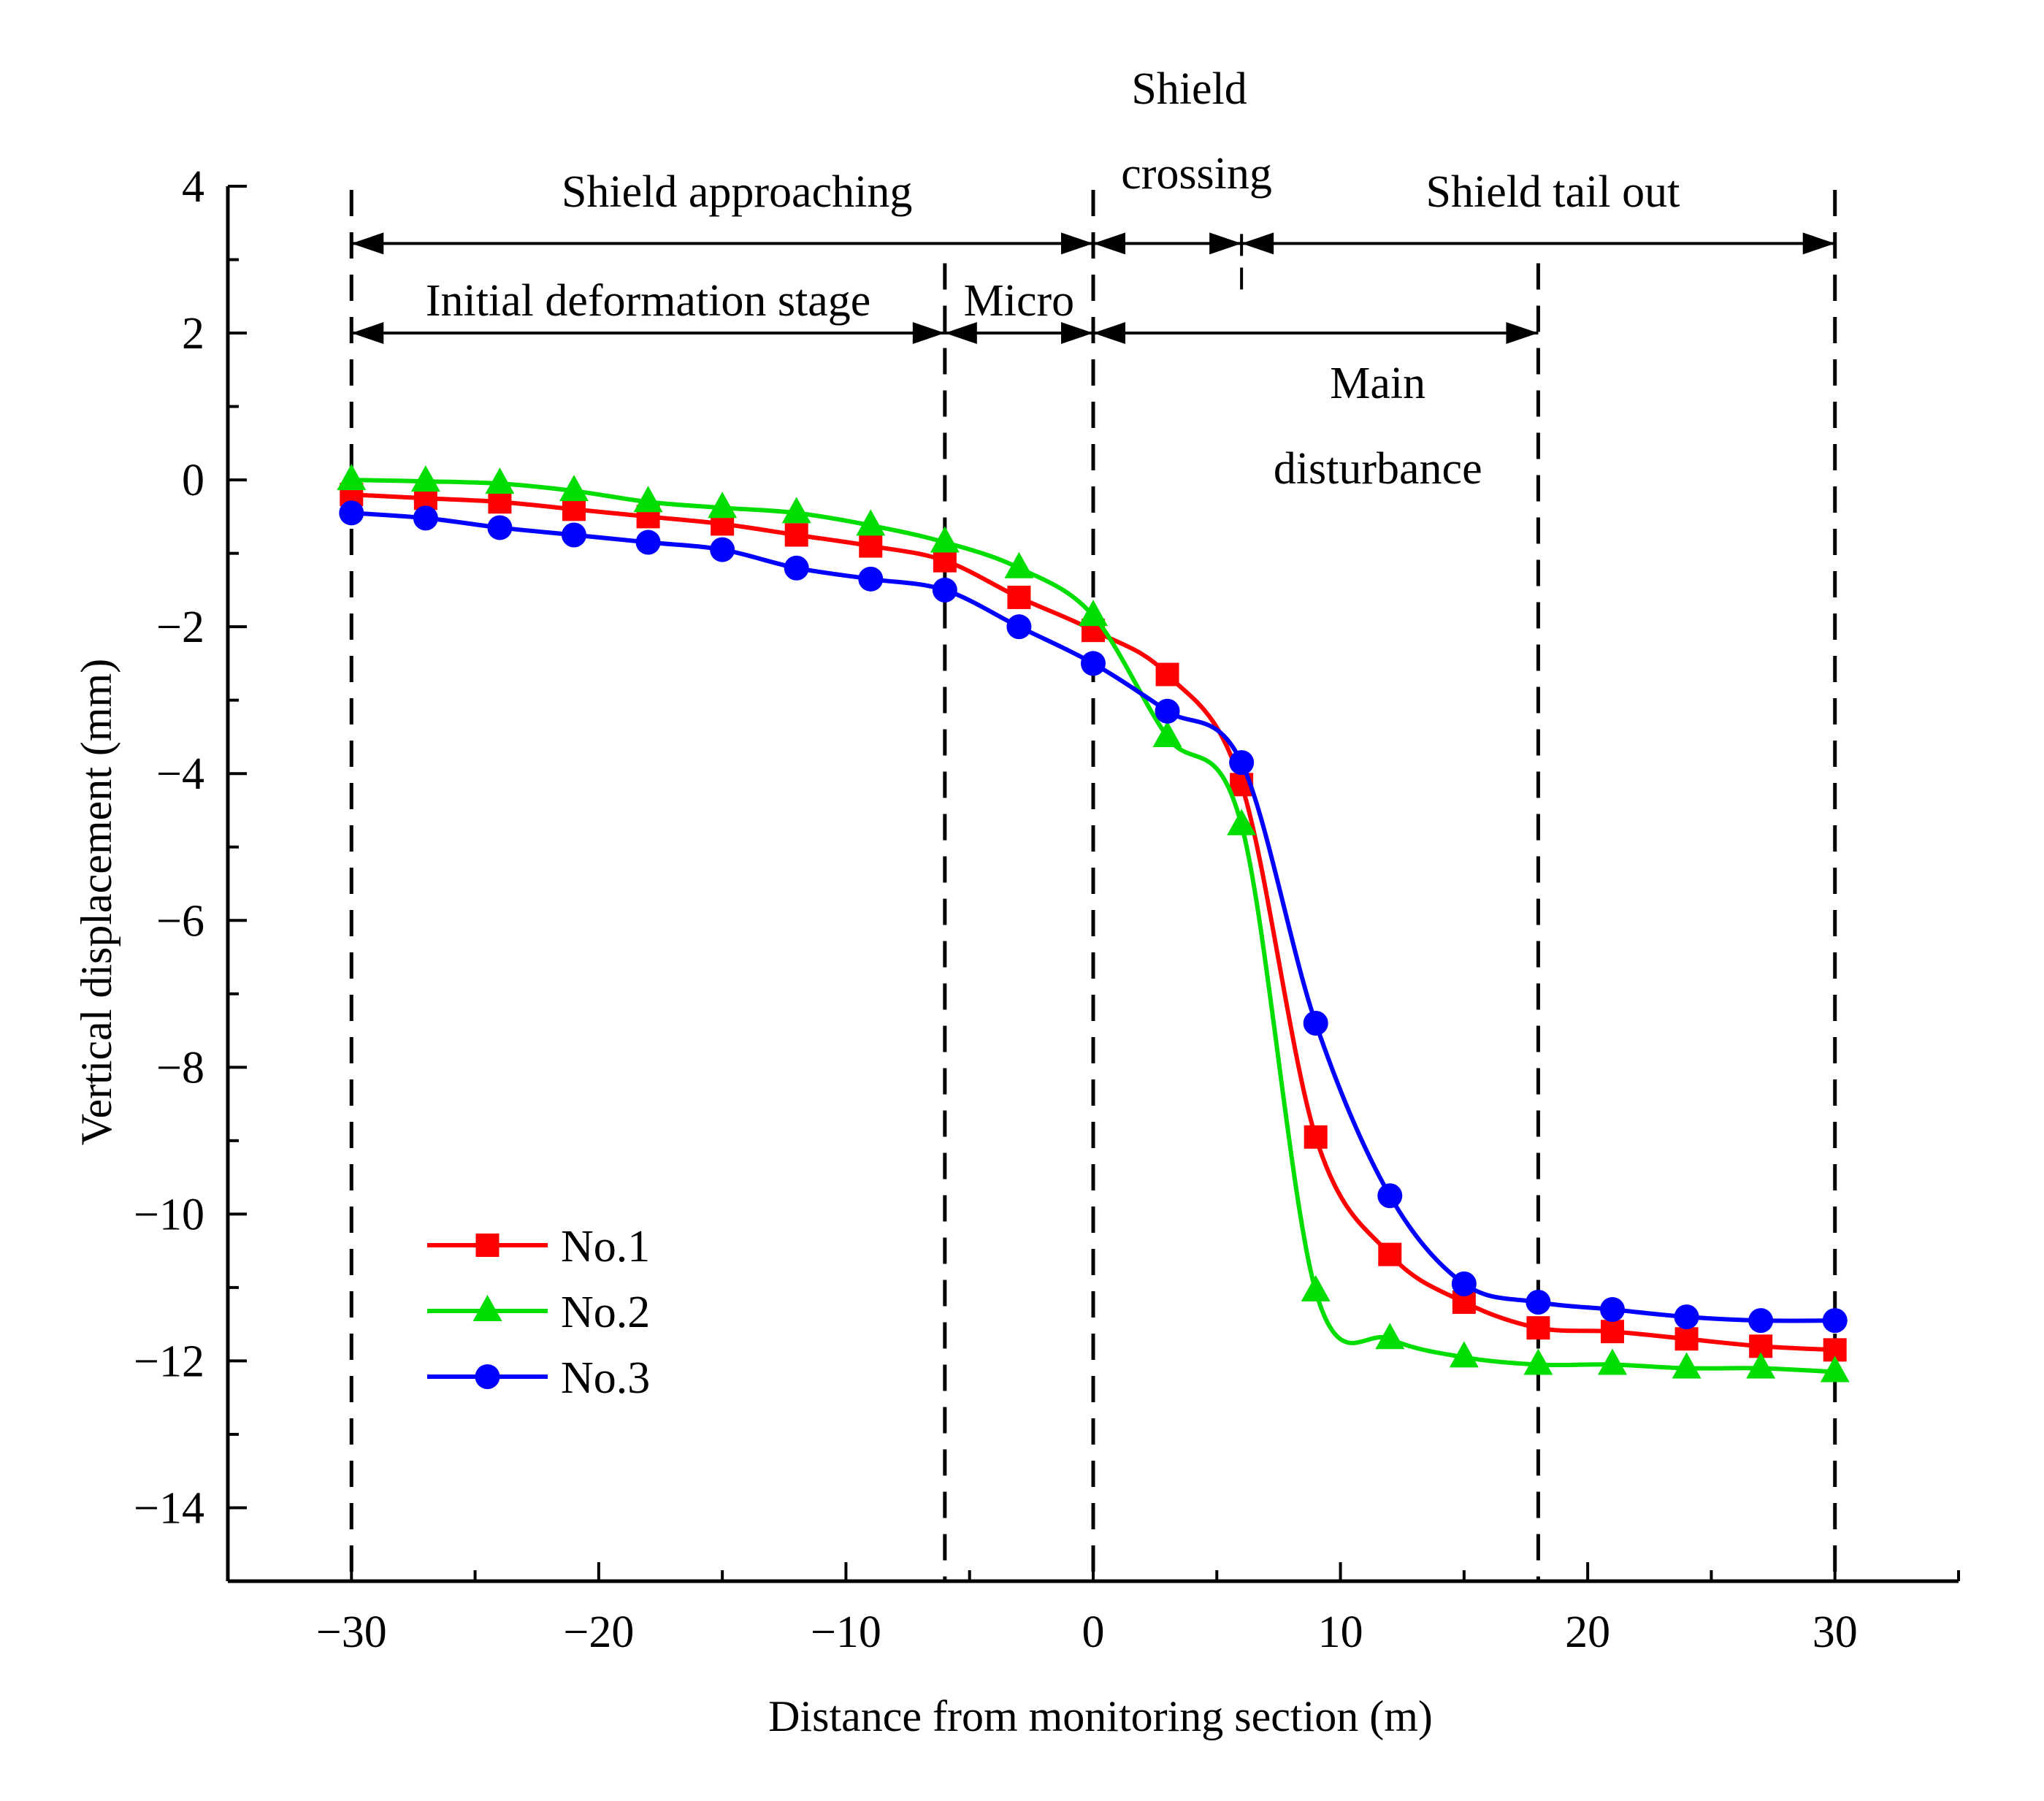 This screenshot has width=2044, height=1801. Describe the element at coordinates (1019, 301) in the screenshot. I see `stage-label: Micro` at that location.